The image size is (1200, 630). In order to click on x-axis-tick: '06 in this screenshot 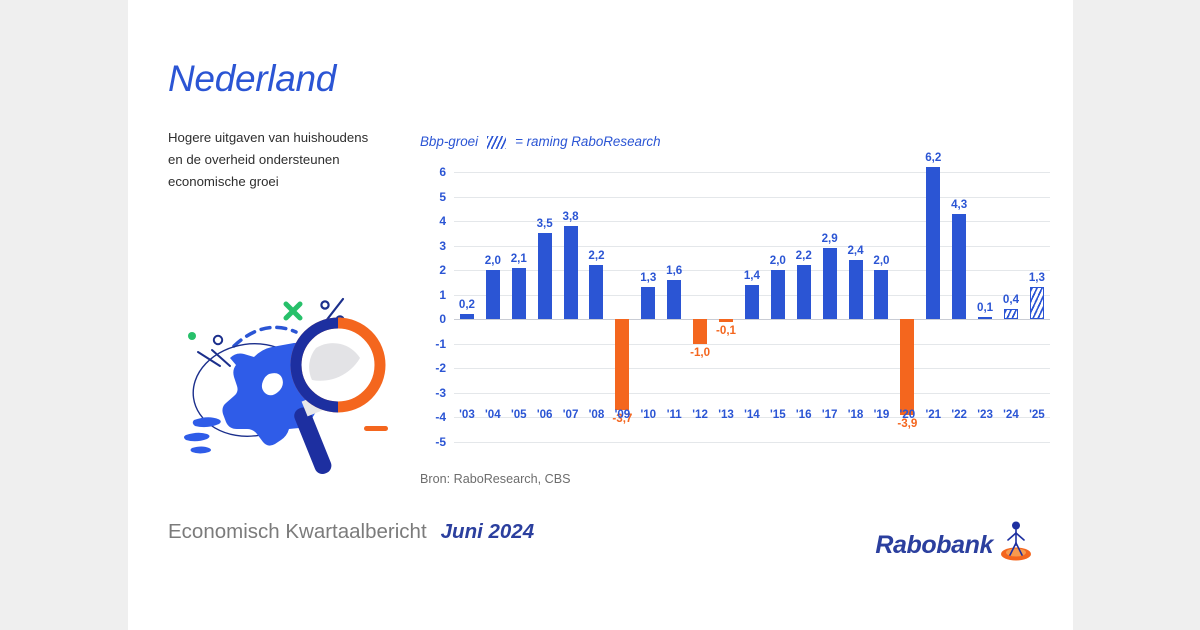, I will do `click(544, 414)`.